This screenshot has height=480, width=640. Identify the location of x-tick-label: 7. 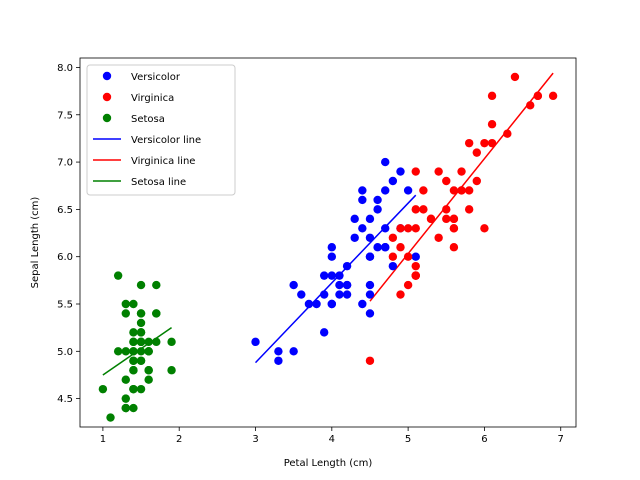
(561, 439).